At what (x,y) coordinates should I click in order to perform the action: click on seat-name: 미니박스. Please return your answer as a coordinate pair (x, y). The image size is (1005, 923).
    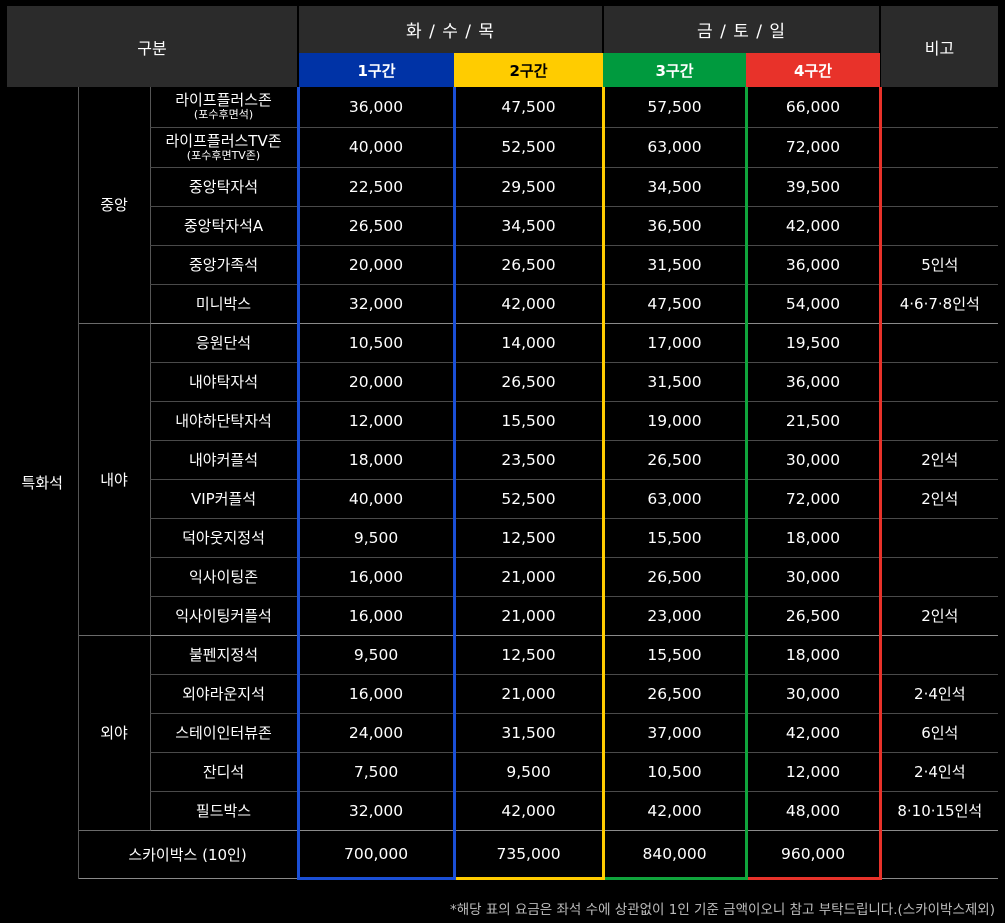
    Looking at the image, I should click on (224, 304).